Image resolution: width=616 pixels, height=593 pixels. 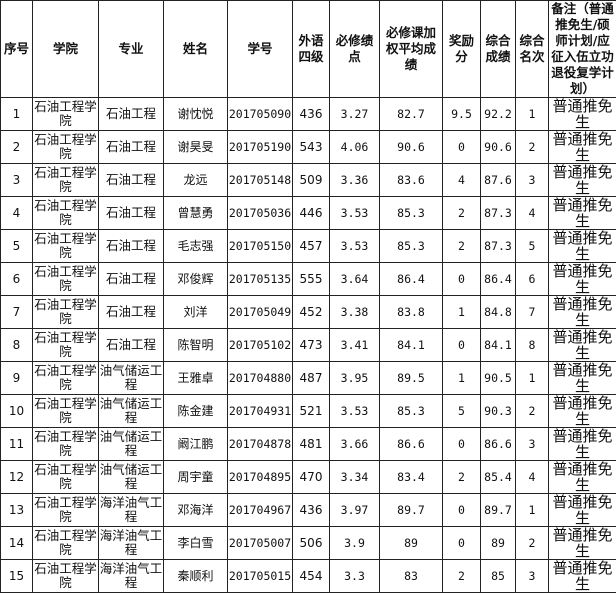 What do you see at coordinates (532, 246) in the screenshot?
I see `rank-cell: 5` at bounding box center [532, 246].